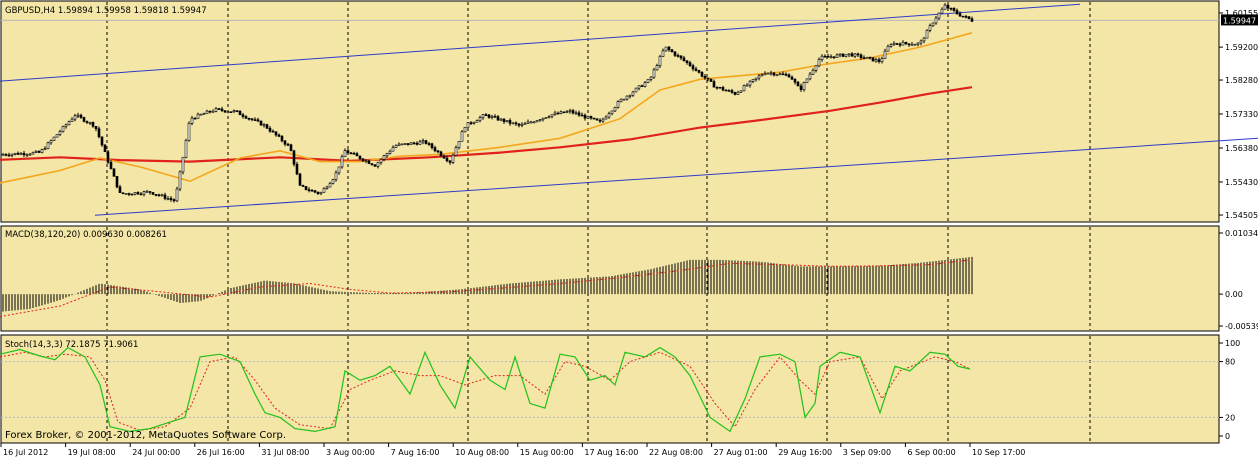  Describe the element at coordinates (1238, 280) in the screenshot. I see `macd-scale: 0.01034 0.00 -0.00539` at that location.